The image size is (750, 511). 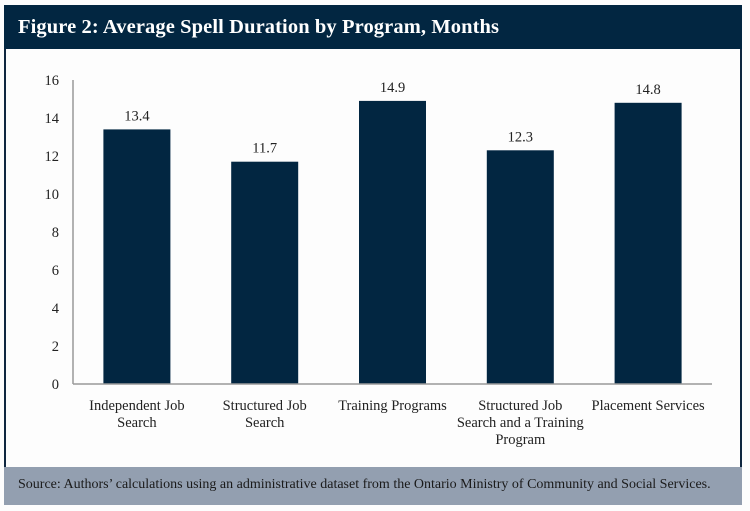 I want to click on x-tick-label: Independent Job Search, so click(x=136, y=414).